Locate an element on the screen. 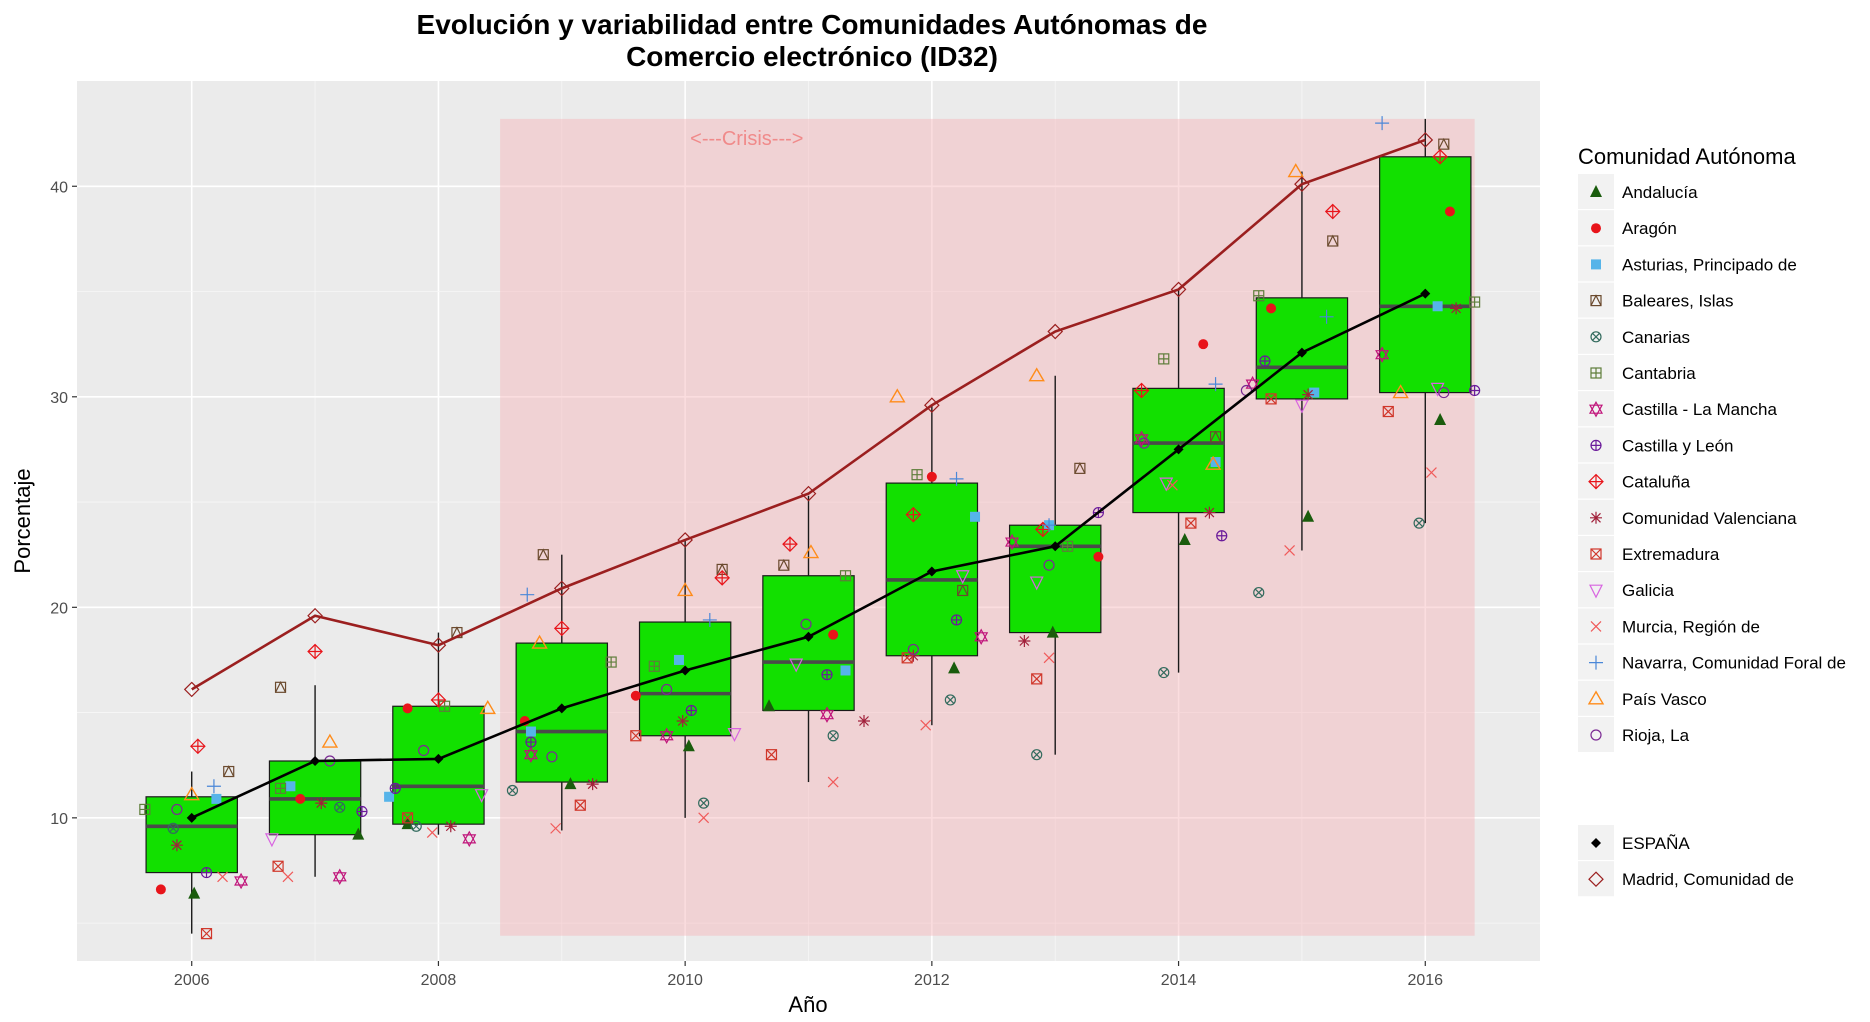  legend-label: Canarias is located at coordinates (1656, 337).